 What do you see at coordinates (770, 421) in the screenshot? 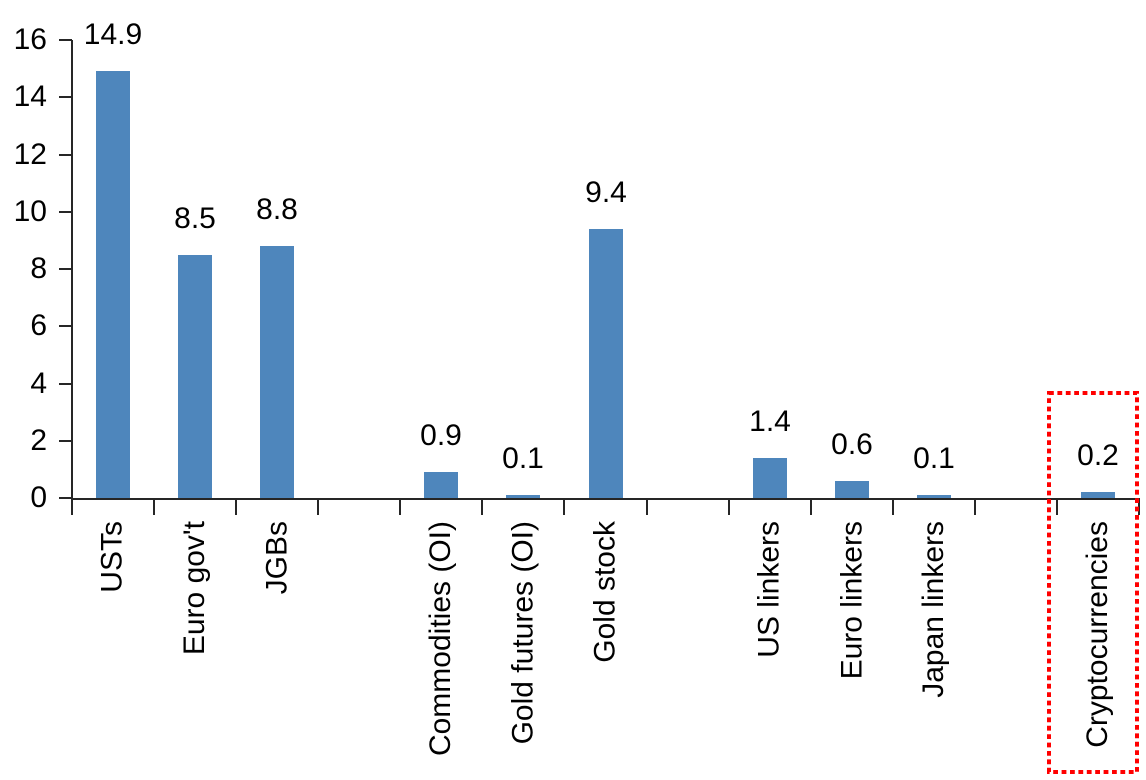
I see `data-label: 1.4` at bounding box center [770, 421].